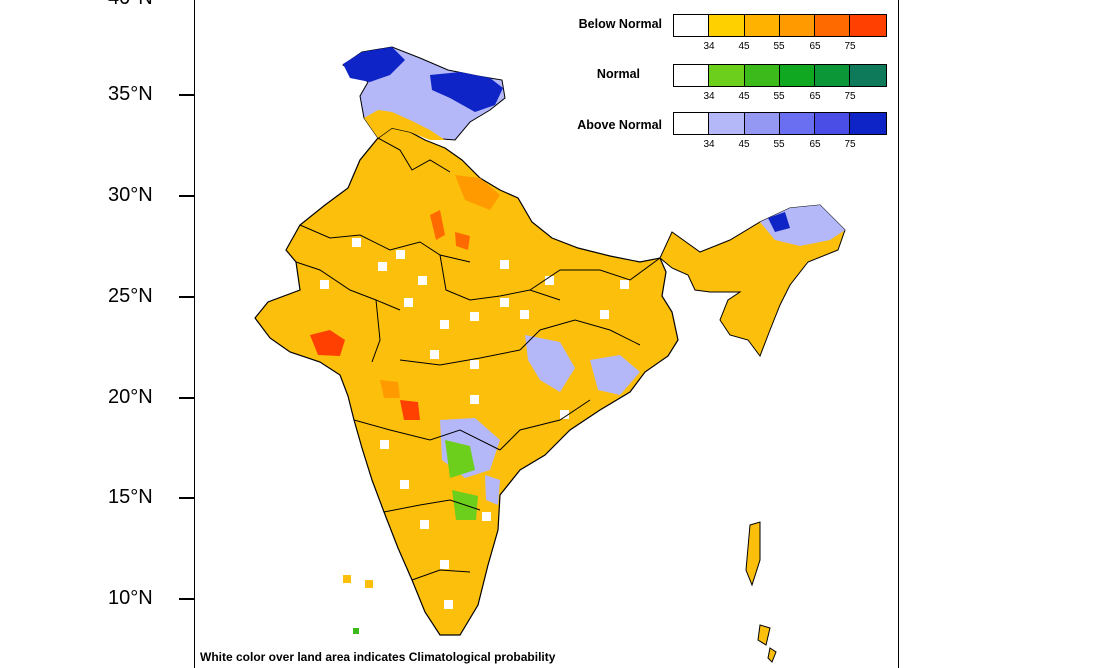 This screenshot has width=1105, height=668. I want to click on lat-label-20n: 20°N, so click(130, 397).